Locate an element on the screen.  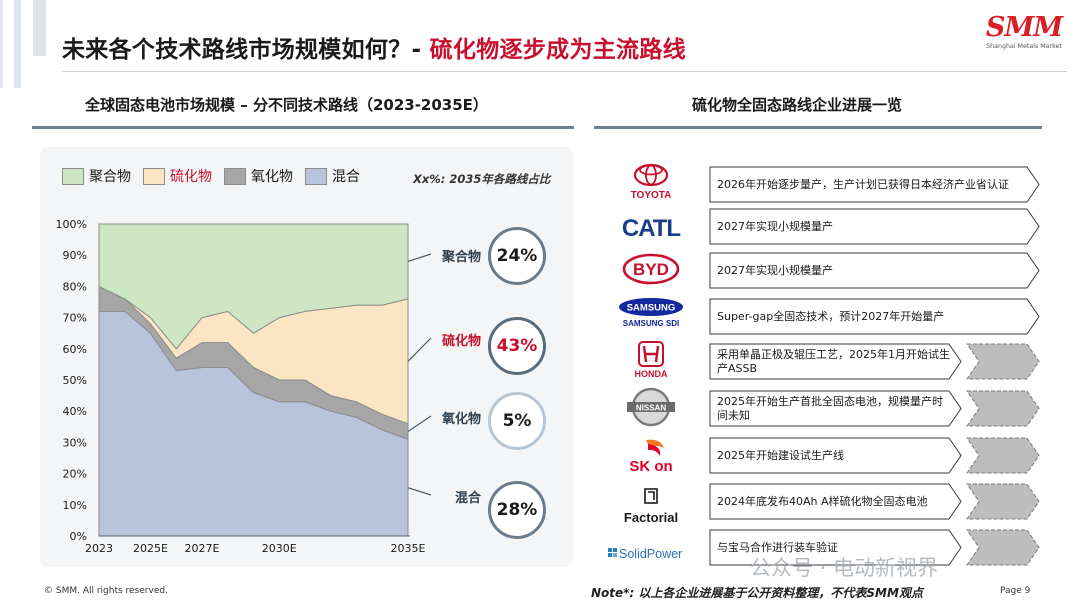
x-tick-label: 2023 is located at coordinates (99, 548).